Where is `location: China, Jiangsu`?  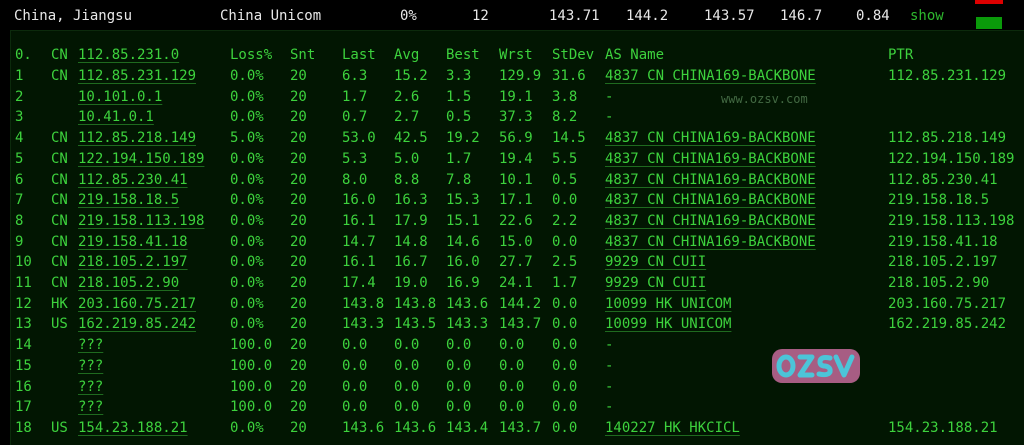
location: China, Jiangsu is located at coordinates (73, 16).